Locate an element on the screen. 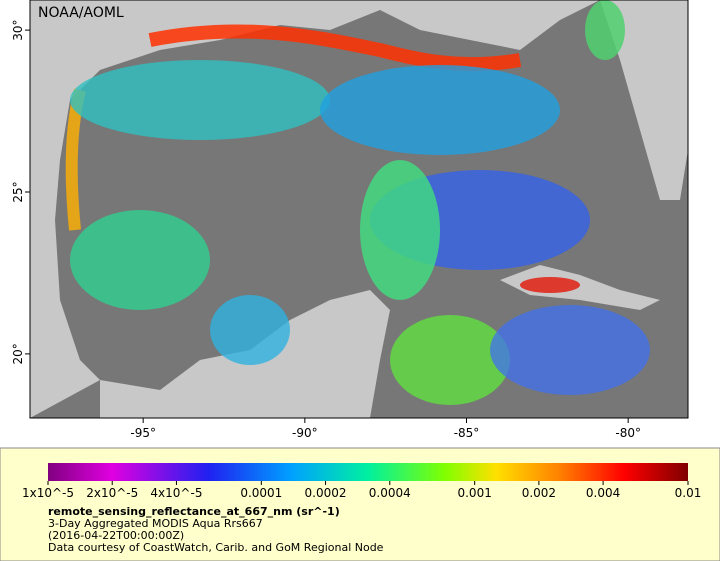  lon-tick-label: -85° is located at coordinates (467, 433).